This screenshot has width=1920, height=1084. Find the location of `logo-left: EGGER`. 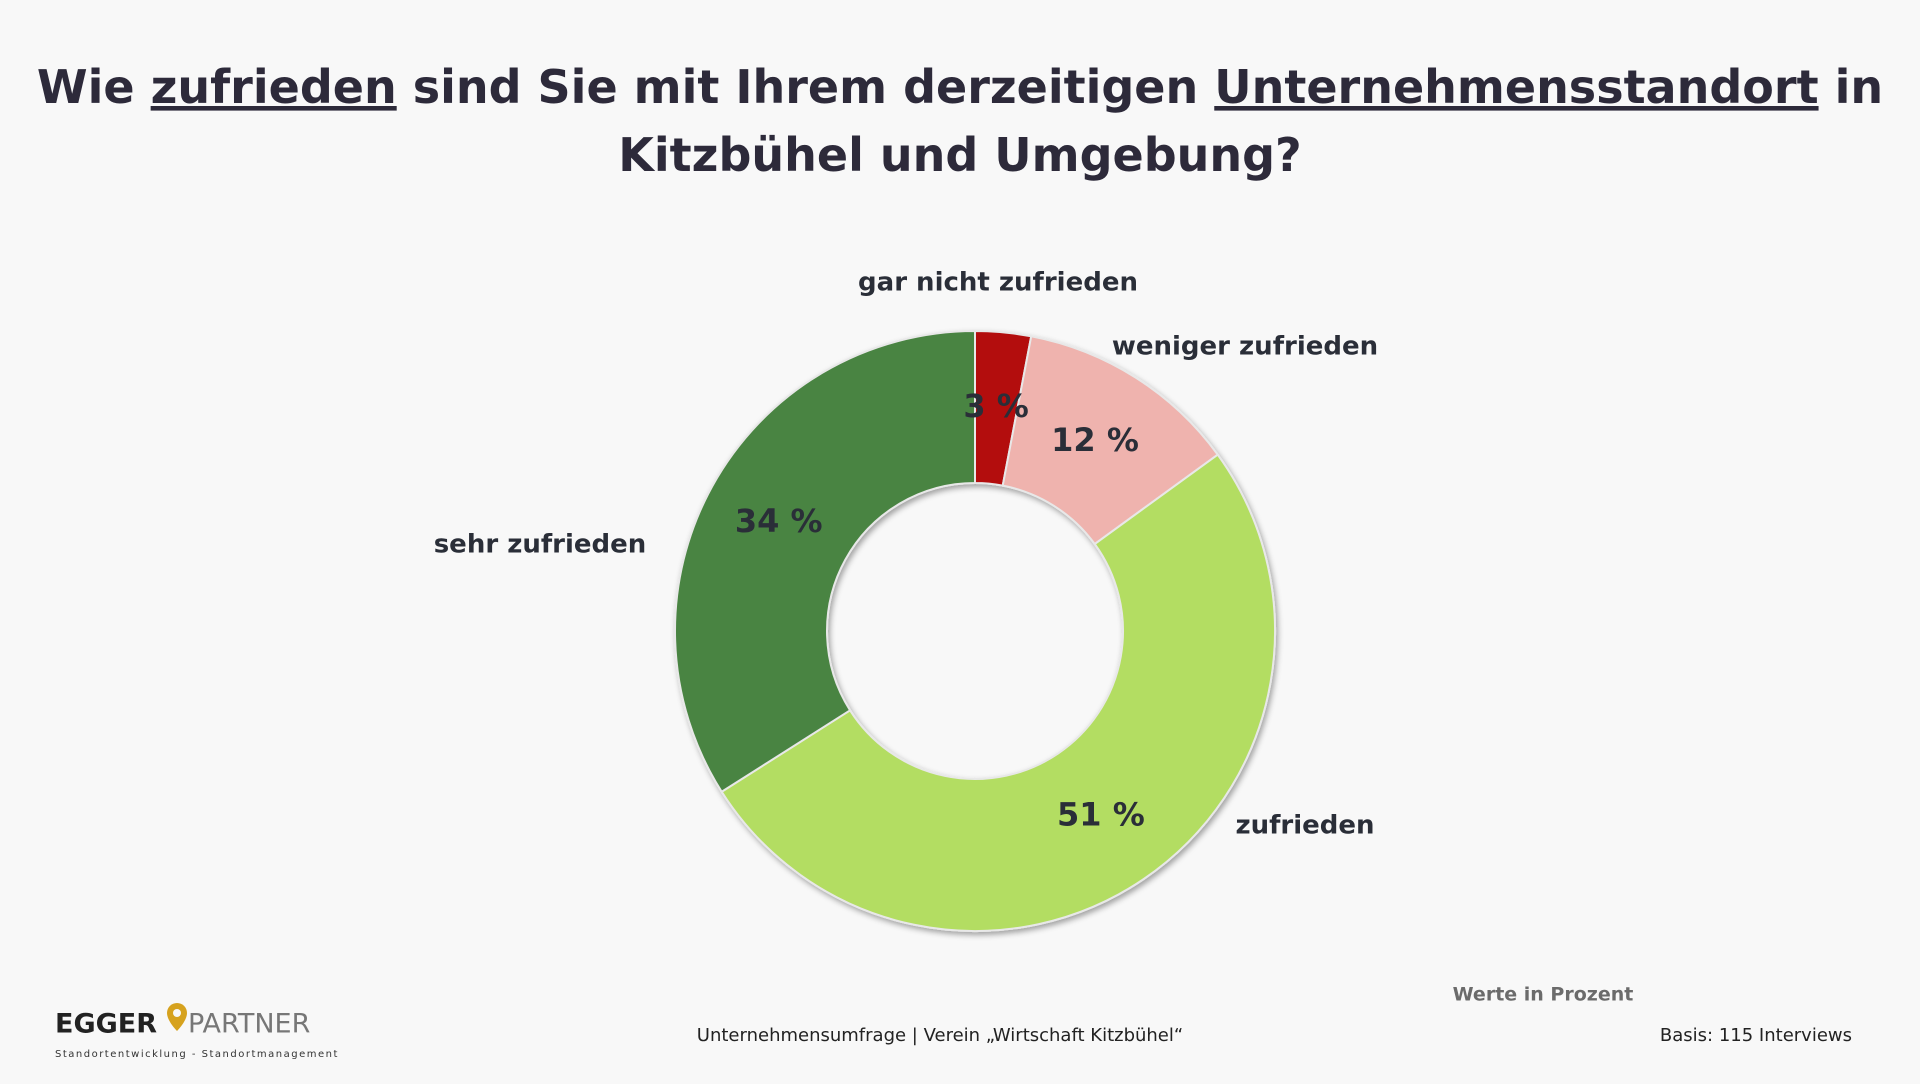

logo-left: EGGER is located at coordinates (106, 1024).